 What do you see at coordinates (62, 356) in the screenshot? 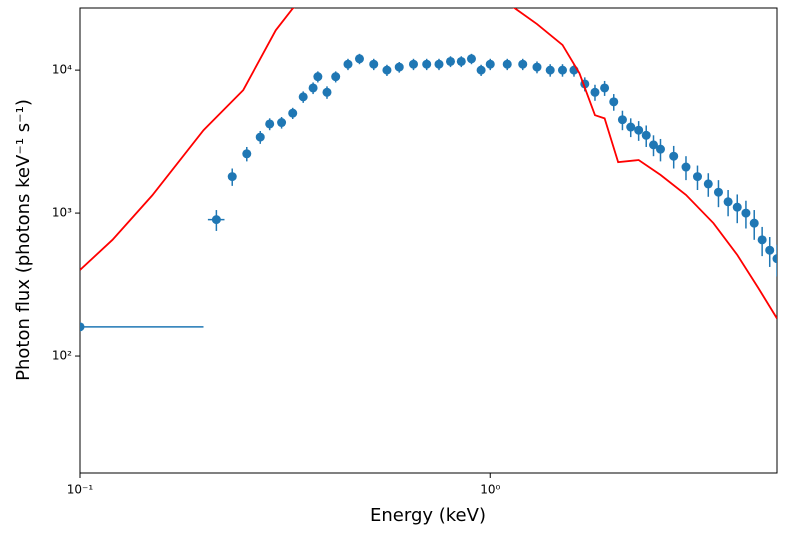
I see `y-tick-label: 10²` at bounding box center [62, 356].